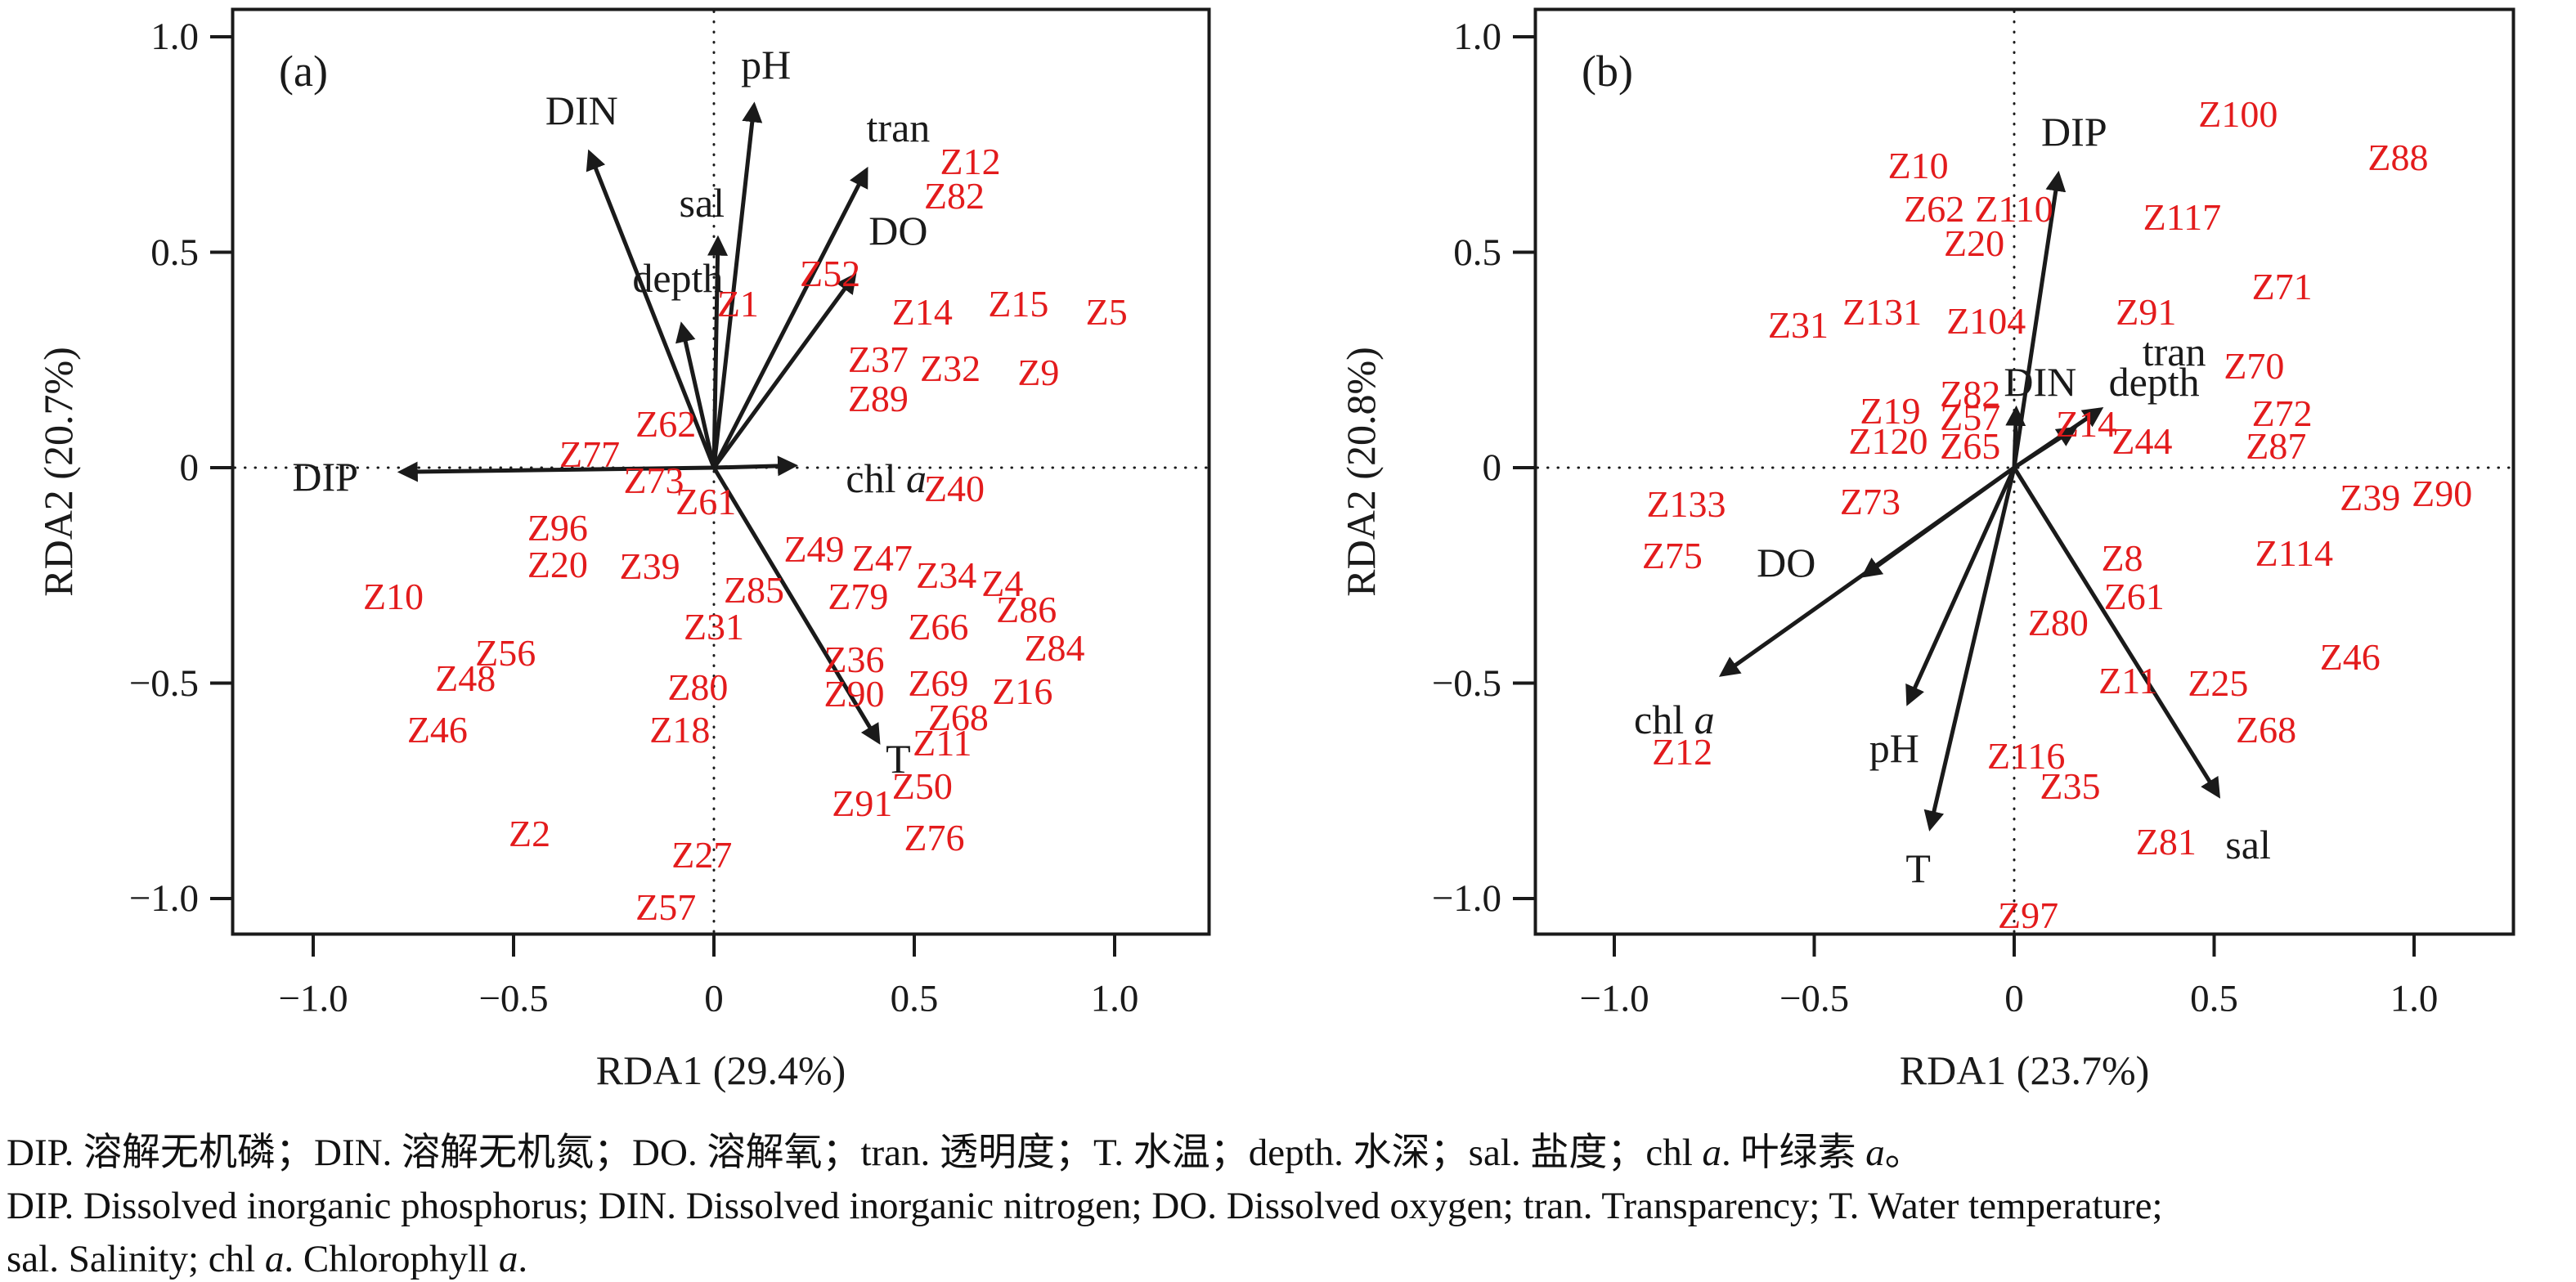 This screenshot has height=1282, width=2576. What do you see at coordinates (2276, 445) in the screenshot?
I see `site-label-z87: Z87` at bounding box center [2276, 445].